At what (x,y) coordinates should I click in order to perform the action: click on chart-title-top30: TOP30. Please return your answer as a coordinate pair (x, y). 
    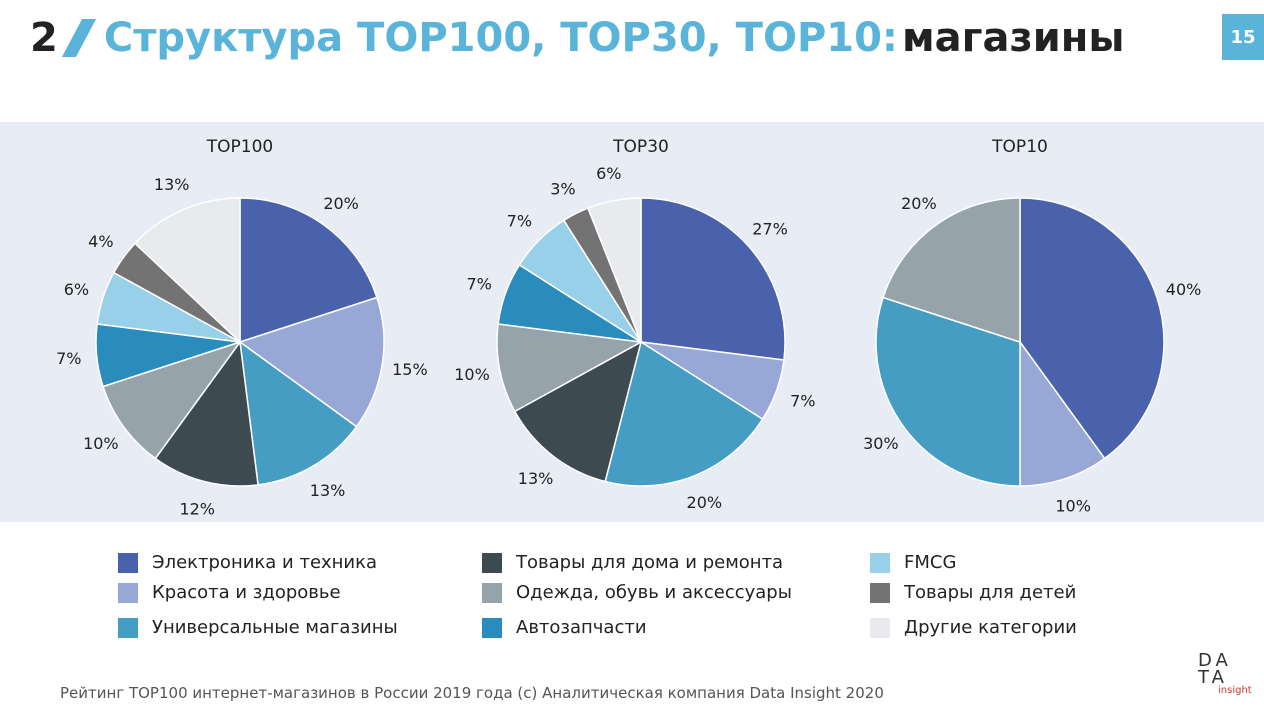
    Looking at the image, I should click on (640, 147).